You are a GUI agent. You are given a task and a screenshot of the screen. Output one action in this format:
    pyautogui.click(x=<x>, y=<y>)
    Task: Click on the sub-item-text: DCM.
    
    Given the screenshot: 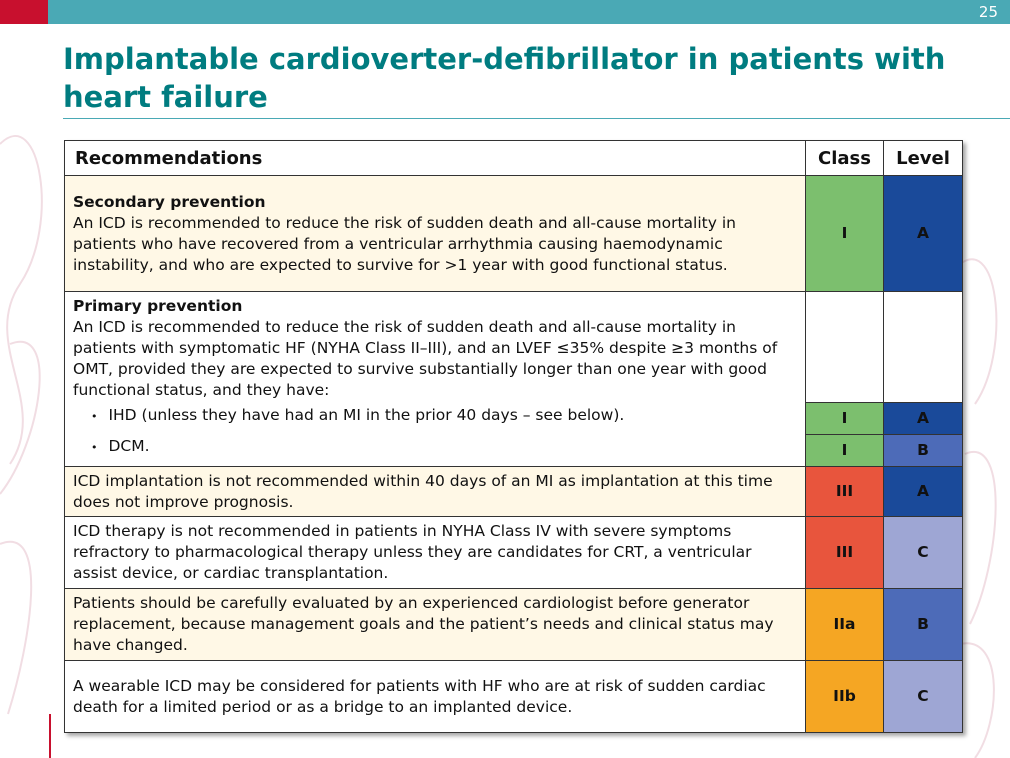 What is the action you would take?
    pyautogui.click(x=129, y=446)
    